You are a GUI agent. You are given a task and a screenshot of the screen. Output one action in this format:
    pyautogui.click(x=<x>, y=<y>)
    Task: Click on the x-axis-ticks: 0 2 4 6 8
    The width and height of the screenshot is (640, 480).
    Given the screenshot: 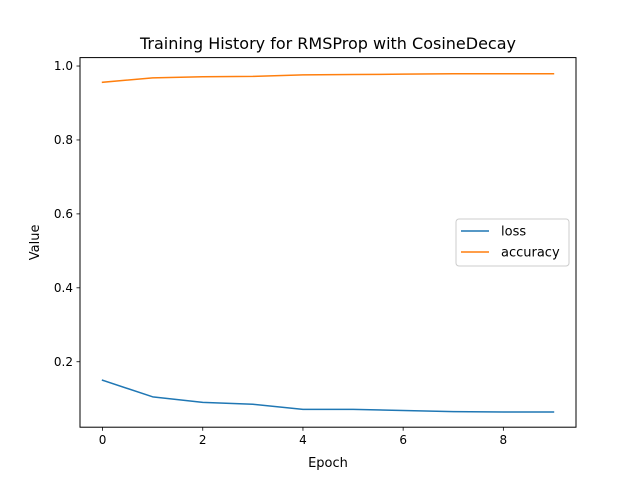 What is the action you would take?
    pyautogui.click(x=303, y=437)
    